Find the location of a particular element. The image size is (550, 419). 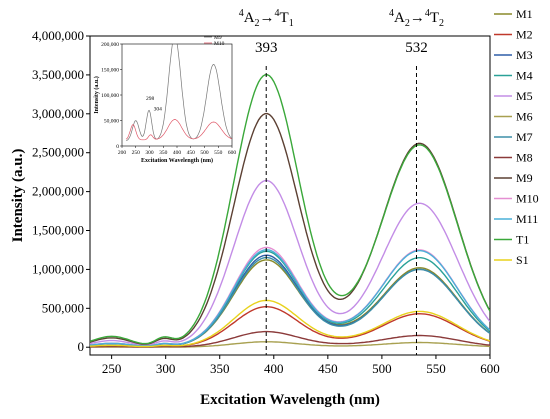

inset-x-tick-label: 450 is located at coordinates (191, 153).